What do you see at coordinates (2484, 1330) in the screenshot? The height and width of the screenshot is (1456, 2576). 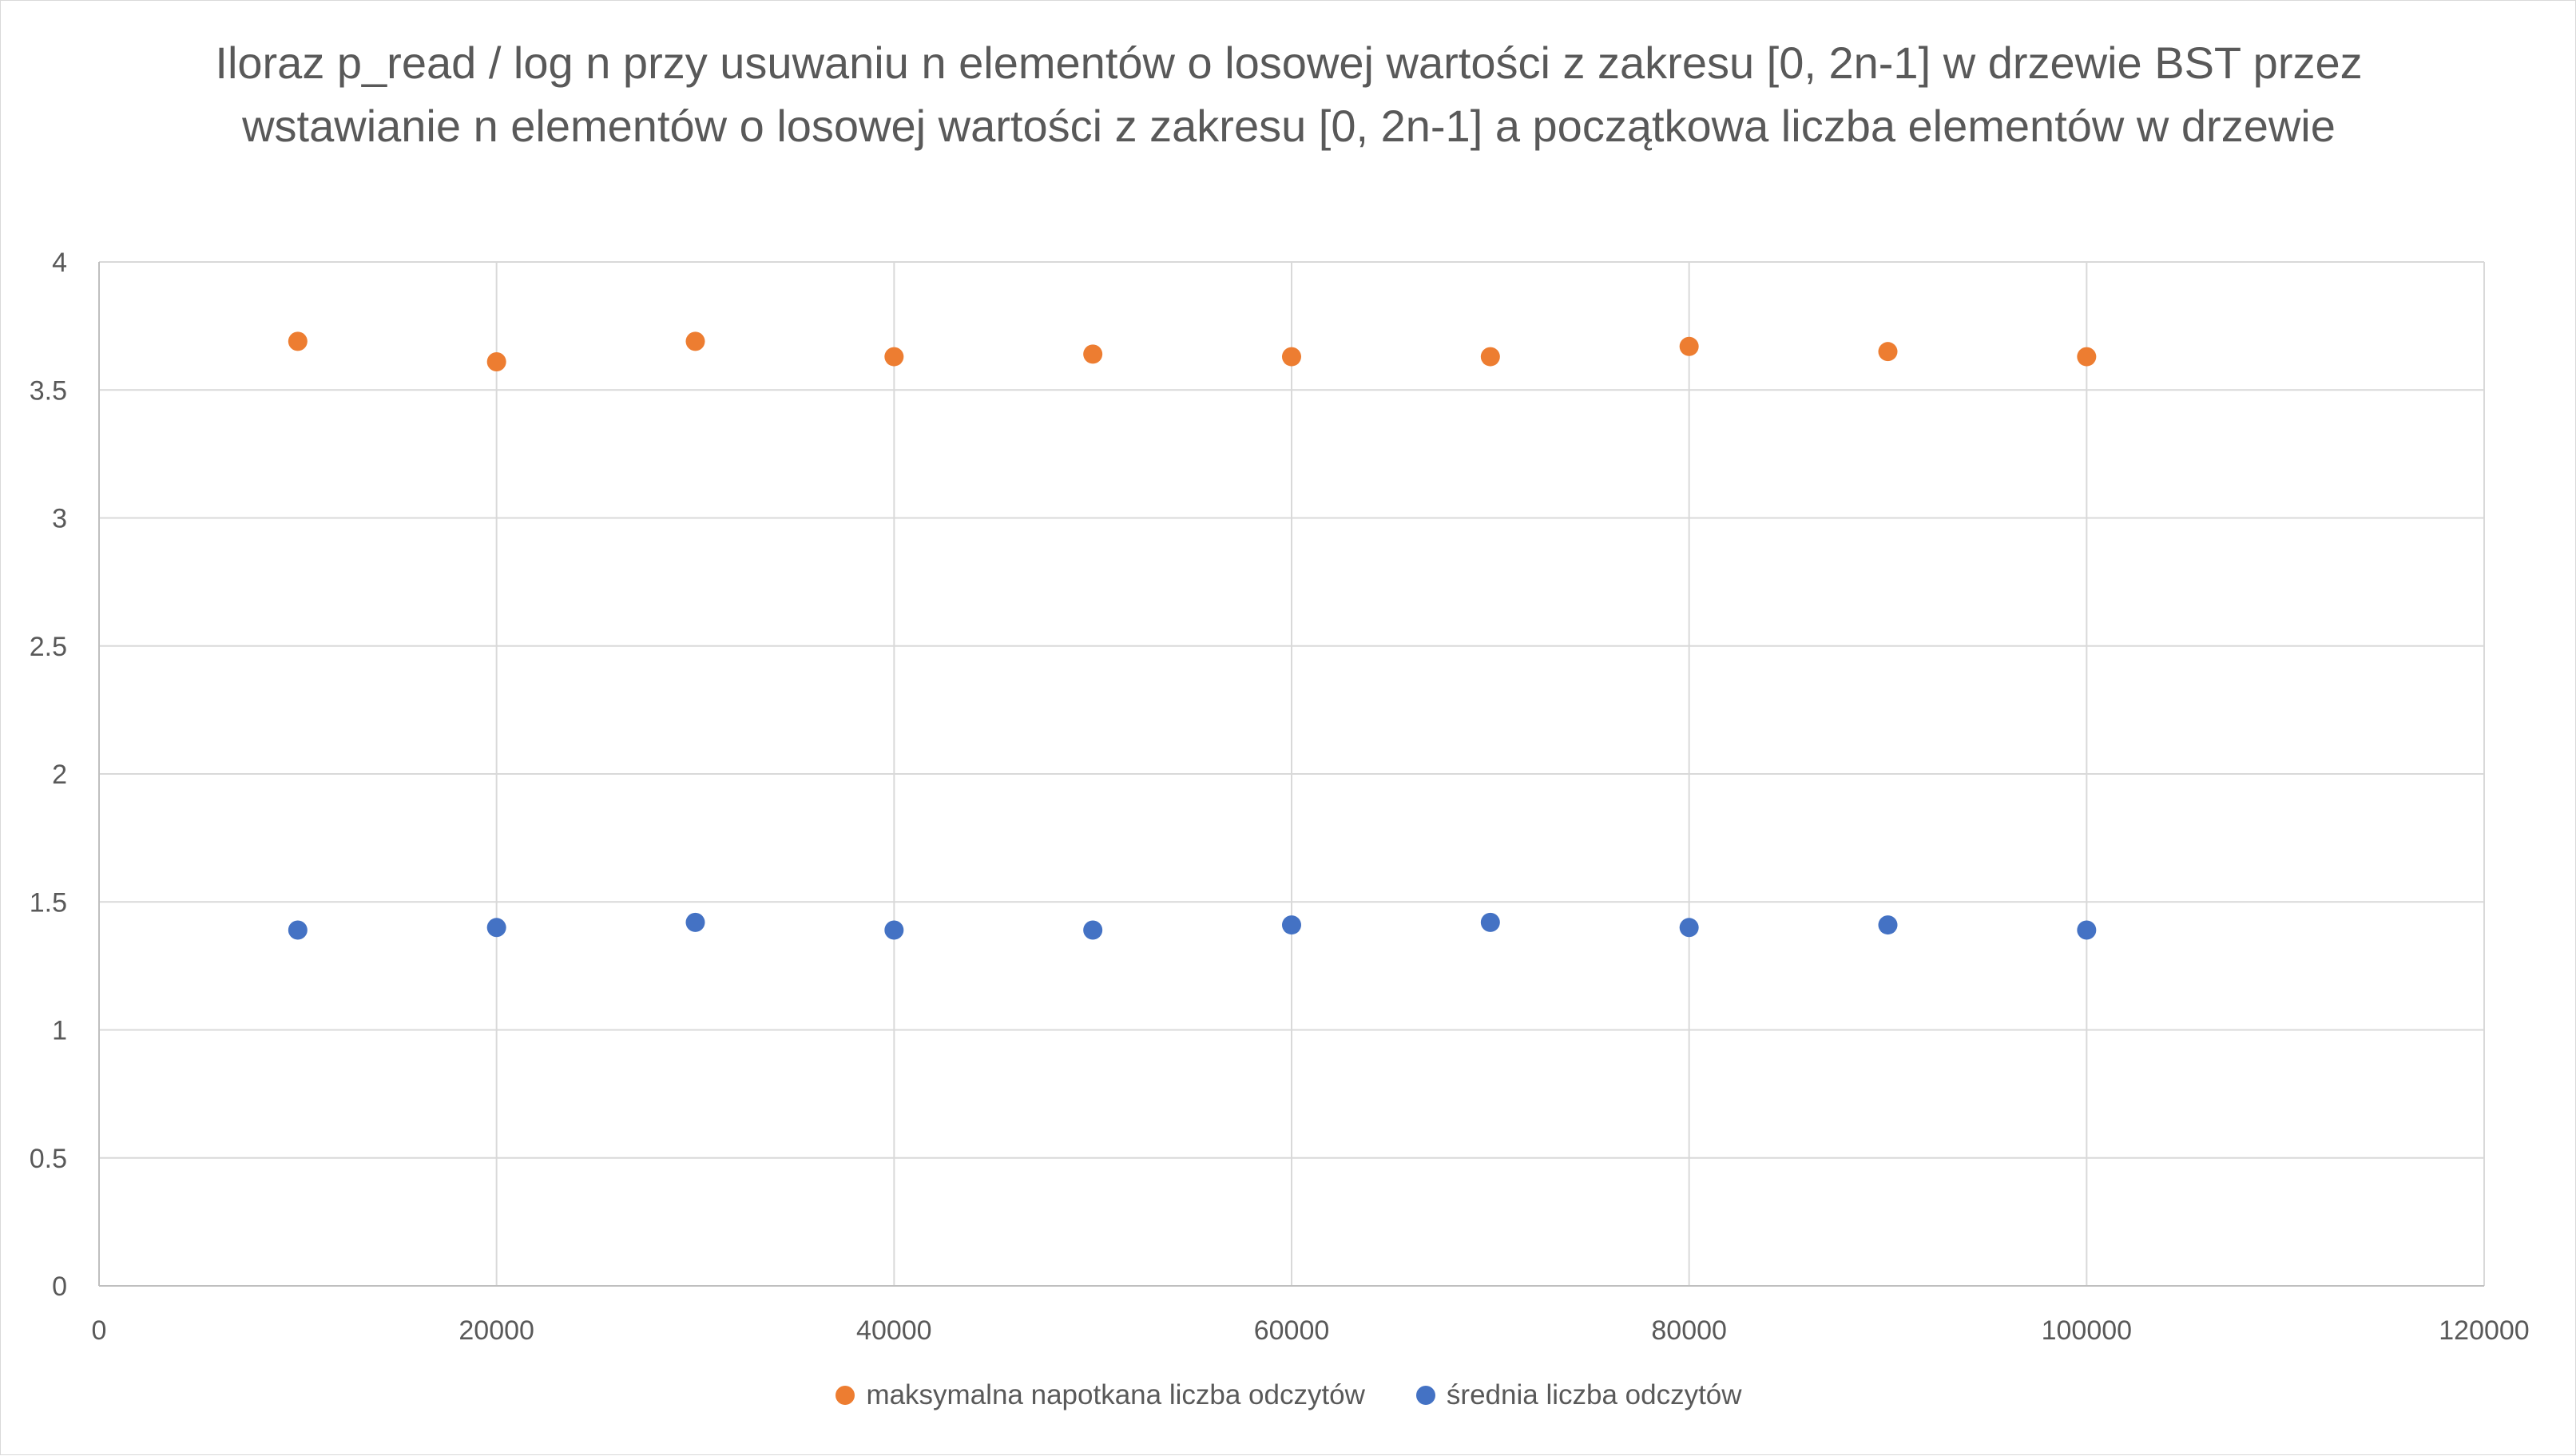 I see `x-tick-label: 120000` at bounding box center [2484, 1330].